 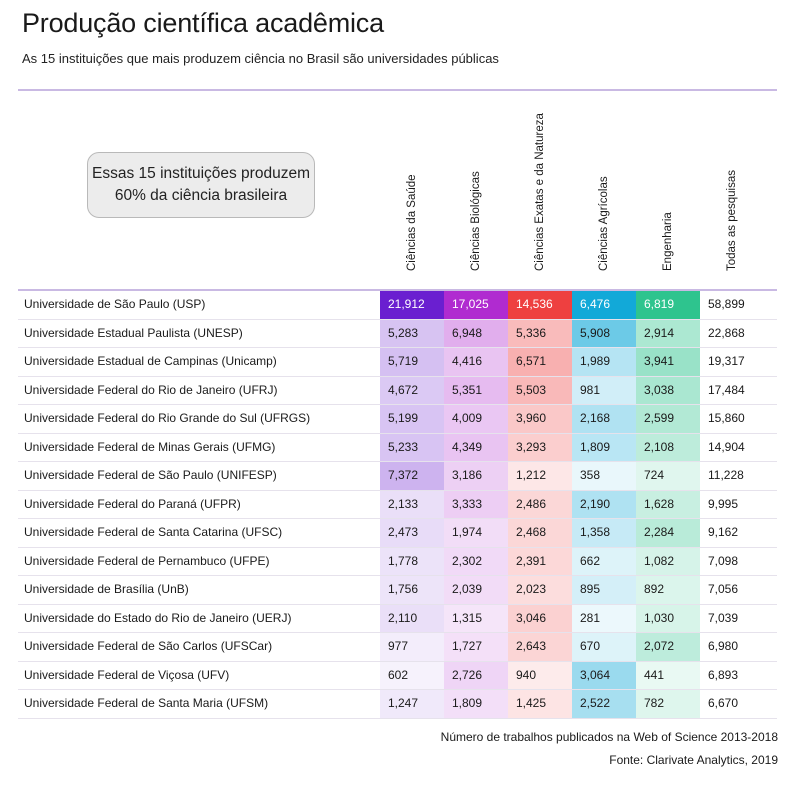 I want to click on value-cell: 940, so click(x=540, y=675).